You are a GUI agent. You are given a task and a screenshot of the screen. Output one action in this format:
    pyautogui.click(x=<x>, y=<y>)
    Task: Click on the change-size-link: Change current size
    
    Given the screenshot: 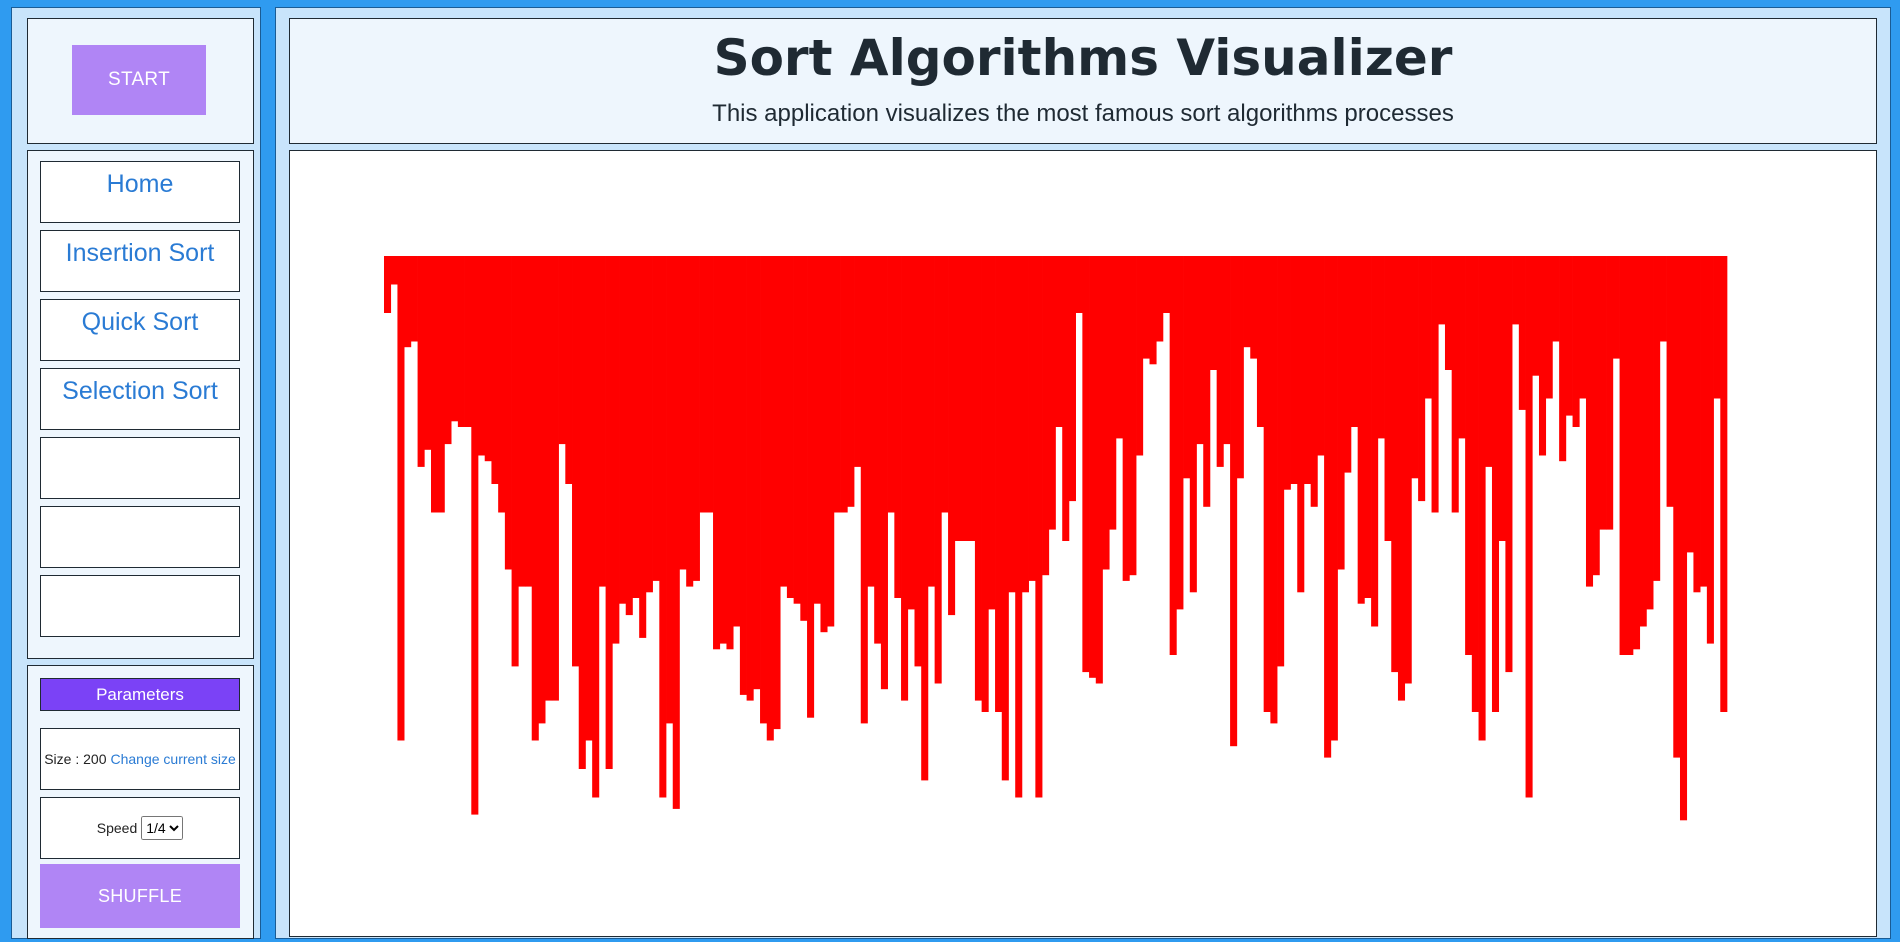 What is the action you would take?
    pyautogui.click(x=173, y=759)
    